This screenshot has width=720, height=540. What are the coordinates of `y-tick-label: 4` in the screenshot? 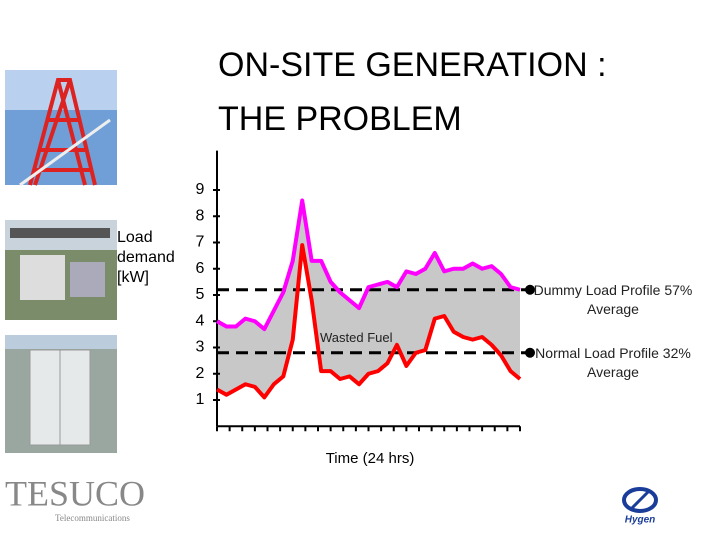 It's located at (200, 320).